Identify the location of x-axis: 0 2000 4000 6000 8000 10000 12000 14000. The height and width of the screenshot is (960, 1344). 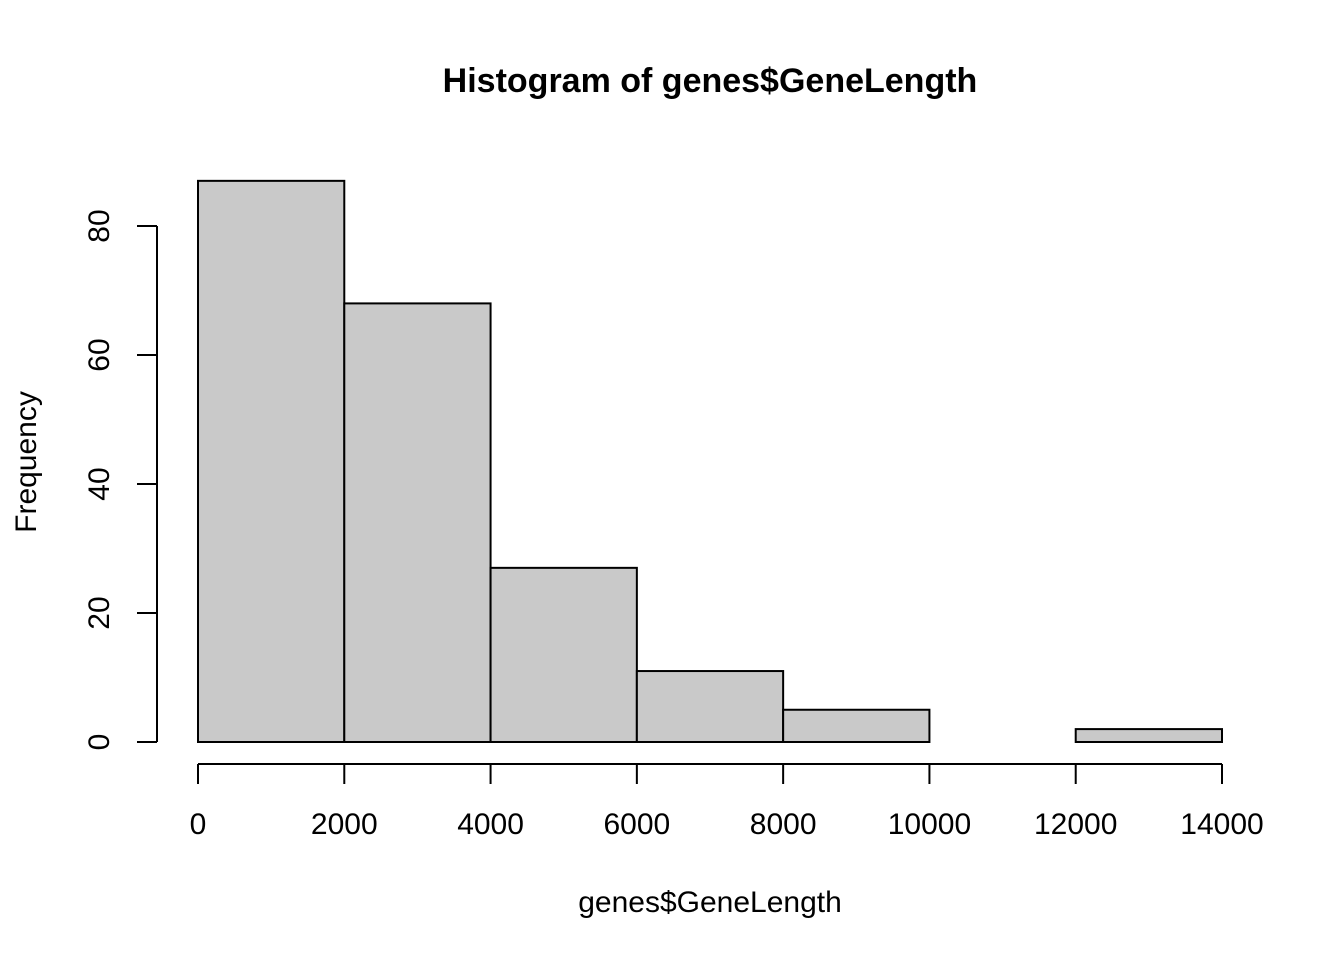
(727, 802).